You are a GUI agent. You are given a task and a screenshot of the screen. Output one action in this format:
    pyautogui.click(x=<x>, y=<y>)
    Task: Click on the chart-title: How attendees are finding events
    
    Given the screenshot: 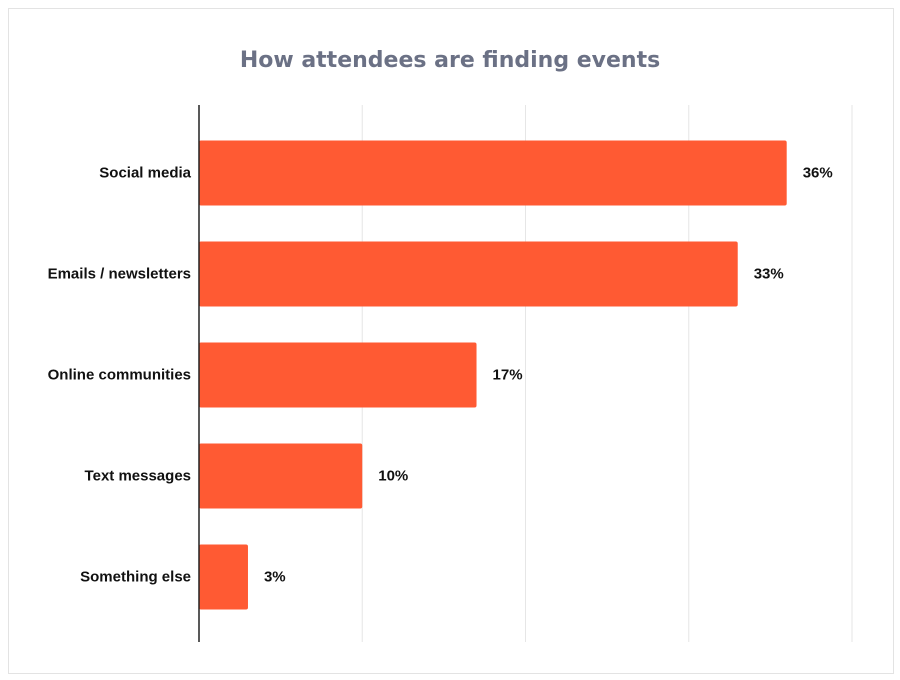 What is the action you would take?
    pyautogui.click(x=450, y=60)
    